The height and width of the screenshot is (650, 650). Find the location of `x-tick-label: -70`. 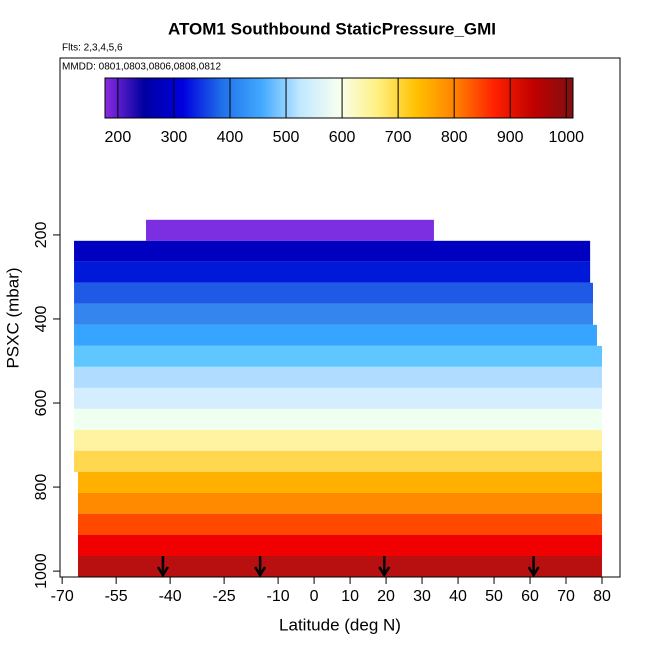

x-tick-label: -70 is located at coordinates (62, 596).